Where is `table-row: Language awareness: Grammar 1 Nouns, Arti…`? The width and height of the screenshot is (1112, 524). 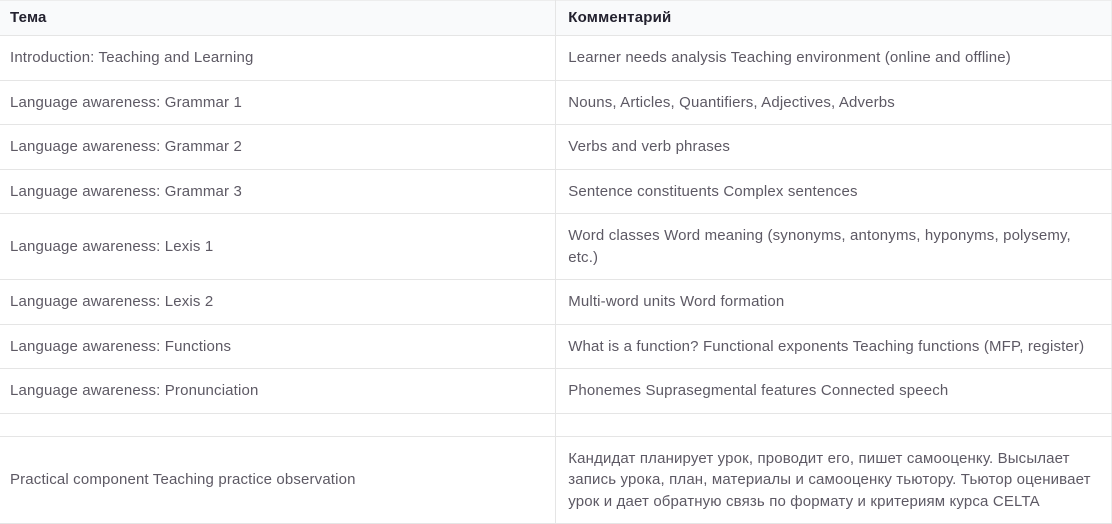 table-row: Language awareness: Grammar 1 Nouns, Arti… is located at coordinates (556, 102).